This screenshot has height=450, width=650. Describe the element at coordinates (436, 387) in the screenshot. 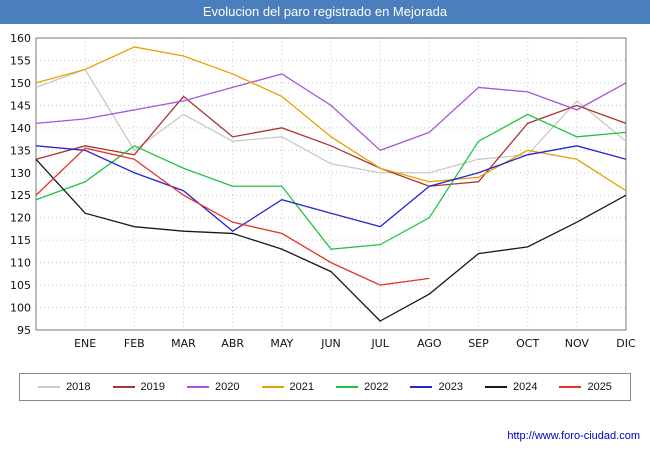

I see `legend-item-2023: 2023` at that location.